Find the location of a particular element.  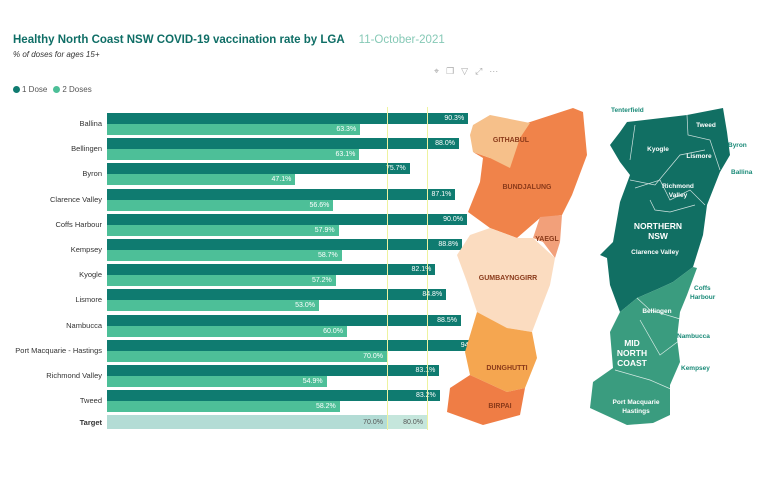

region-githabul is located at coordinates (500, 141).